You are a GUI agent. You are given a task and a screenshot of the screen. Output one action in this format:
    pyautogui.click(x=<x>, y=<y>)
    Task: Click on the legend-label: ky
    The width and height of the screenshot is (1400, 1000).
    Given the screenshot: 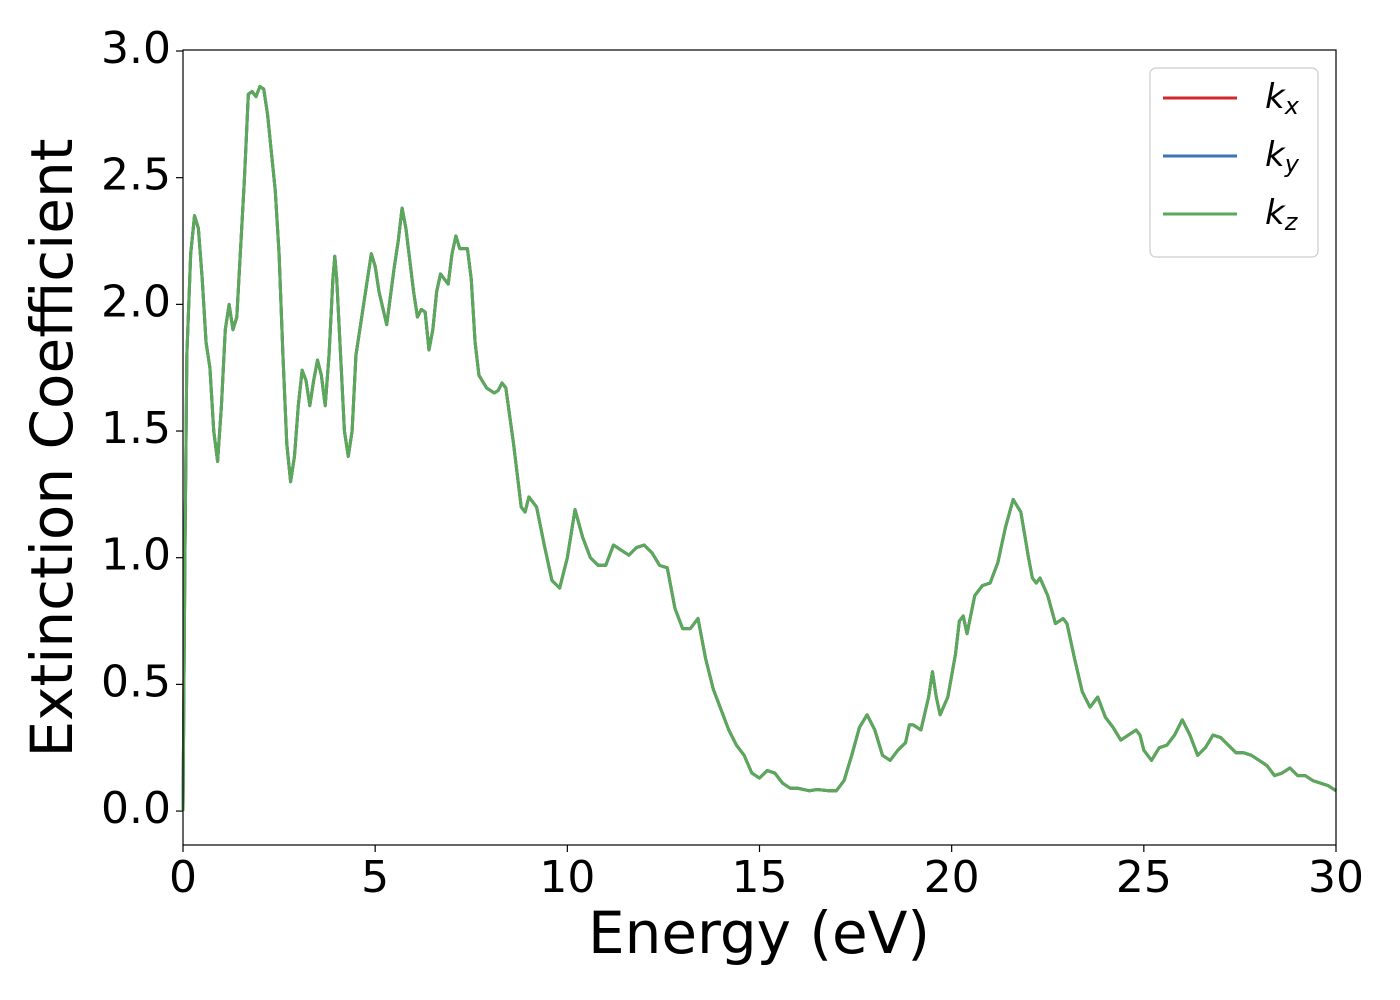 What is the action you would take?
    pyautogui.click(x=1282, y=157)
    